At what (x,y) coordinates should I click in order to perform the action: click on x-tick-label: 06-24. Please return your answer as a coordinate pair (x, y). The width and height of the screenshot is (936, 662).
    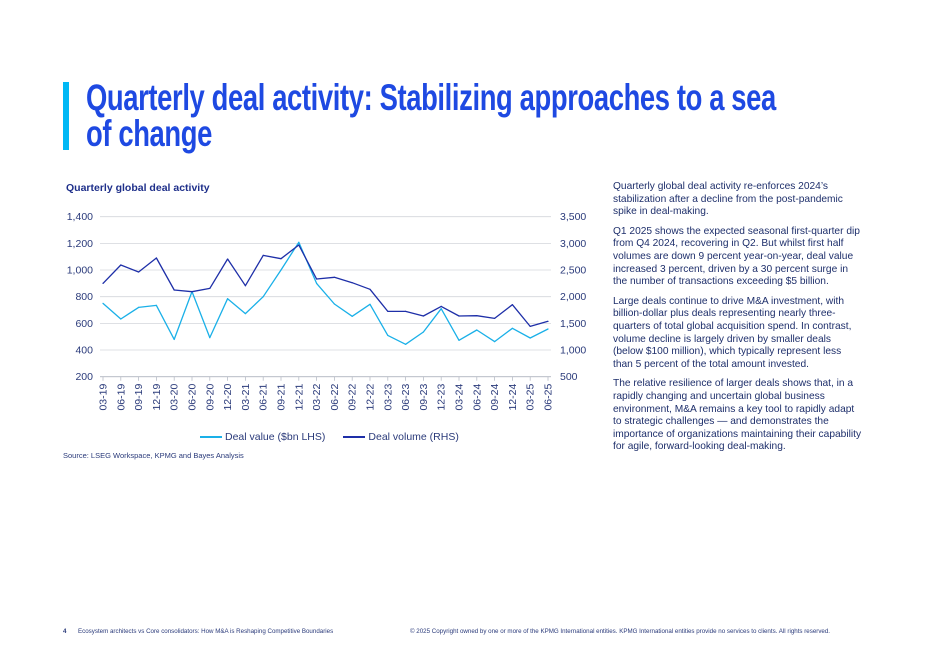
    Looking at the image, I should click on (477, 397).